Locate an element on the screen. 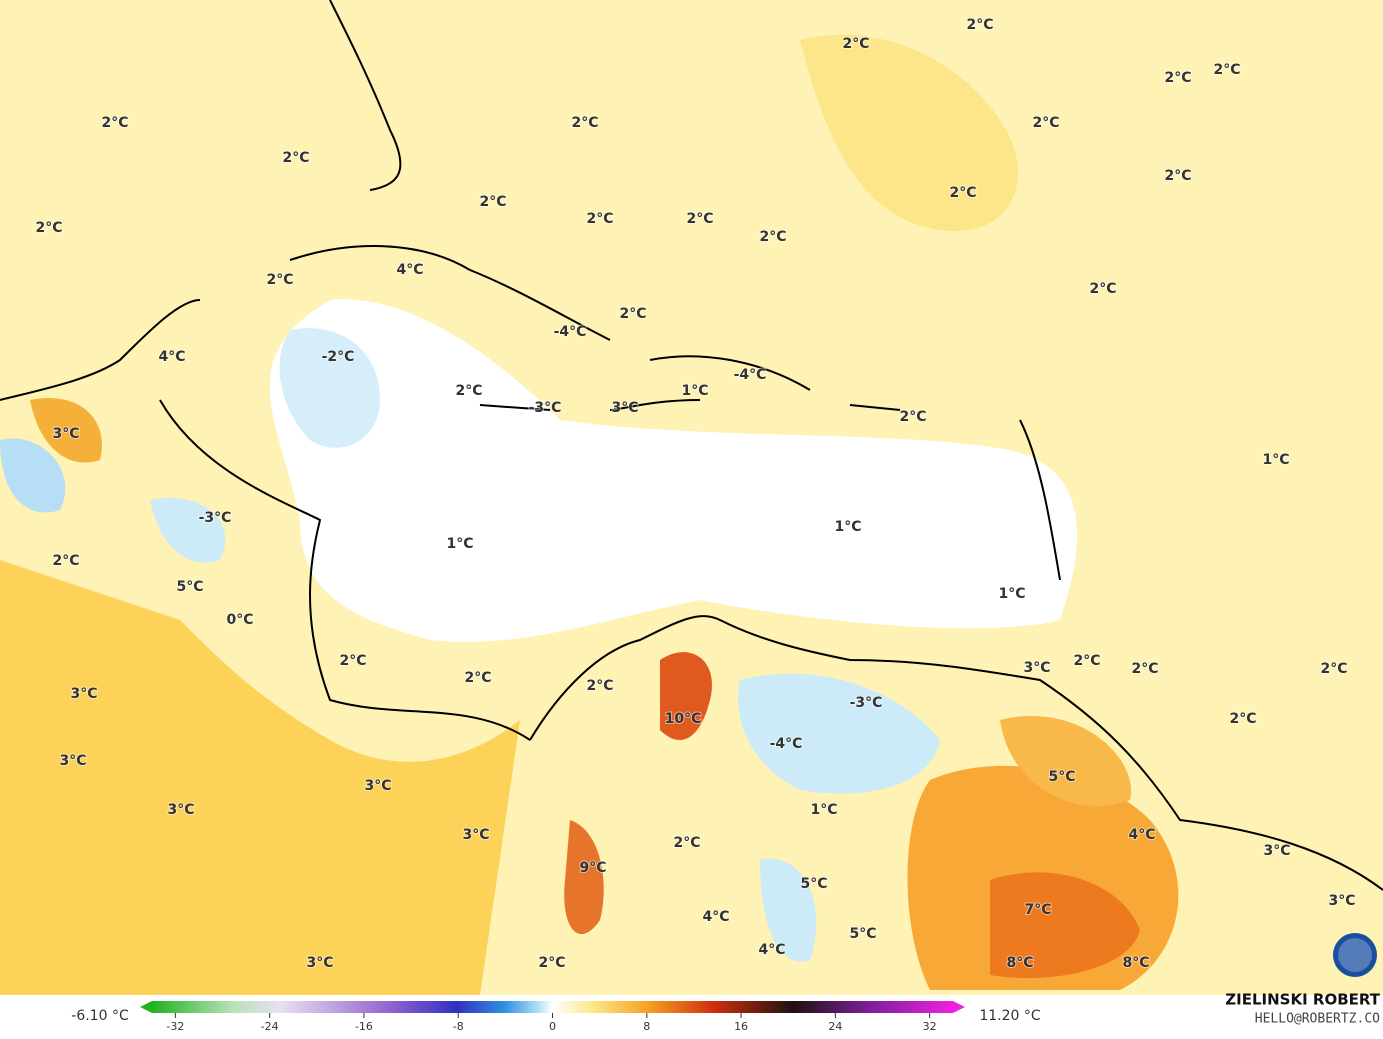  colorbar-tick-label: 0 is located at coordinates (552, 1026).